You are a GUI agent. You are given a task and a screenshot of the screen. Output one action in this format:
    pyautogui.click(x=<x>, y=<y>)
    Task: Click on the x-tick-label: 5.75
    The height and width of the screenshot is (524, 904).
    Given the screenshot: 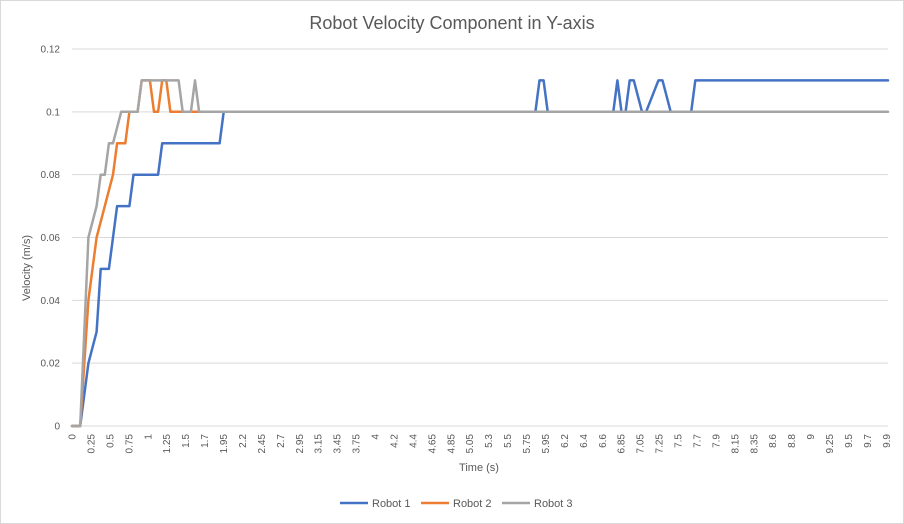 What is the action you would take?
    pyautogui.click(x=527, y=444)
    